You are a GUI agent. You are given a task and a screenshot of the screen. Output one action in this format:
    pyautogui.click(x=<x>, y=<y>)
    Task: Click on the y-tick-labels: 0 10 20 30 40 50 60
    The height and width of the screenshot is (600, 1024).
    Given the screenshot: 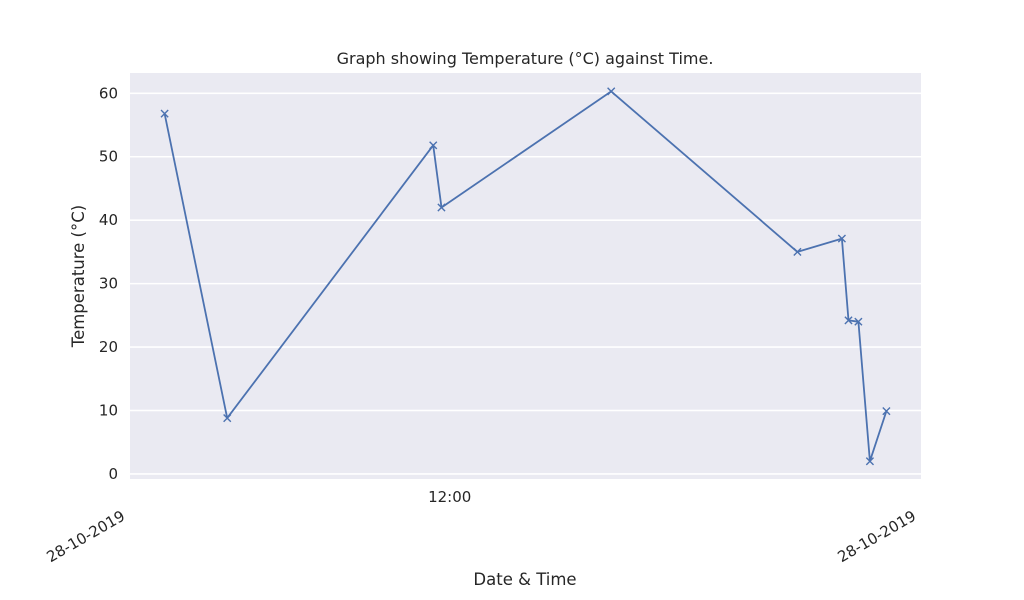 What is the action you would take?
    pyautogui.click(x=108, y=283)
    